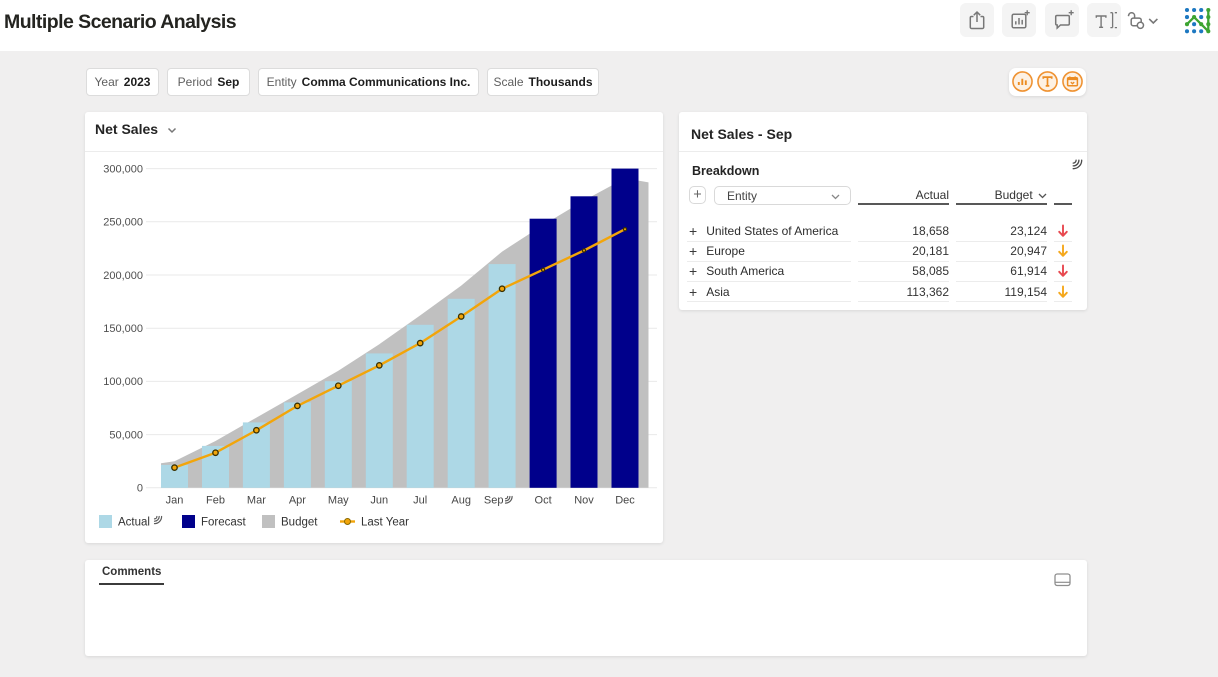 Image resolution: width=1218 pixels, height=677 pixels. Describe the element at coordinates (385, 523) in the screenshot. I see `svg-text: Last Year` at that location.